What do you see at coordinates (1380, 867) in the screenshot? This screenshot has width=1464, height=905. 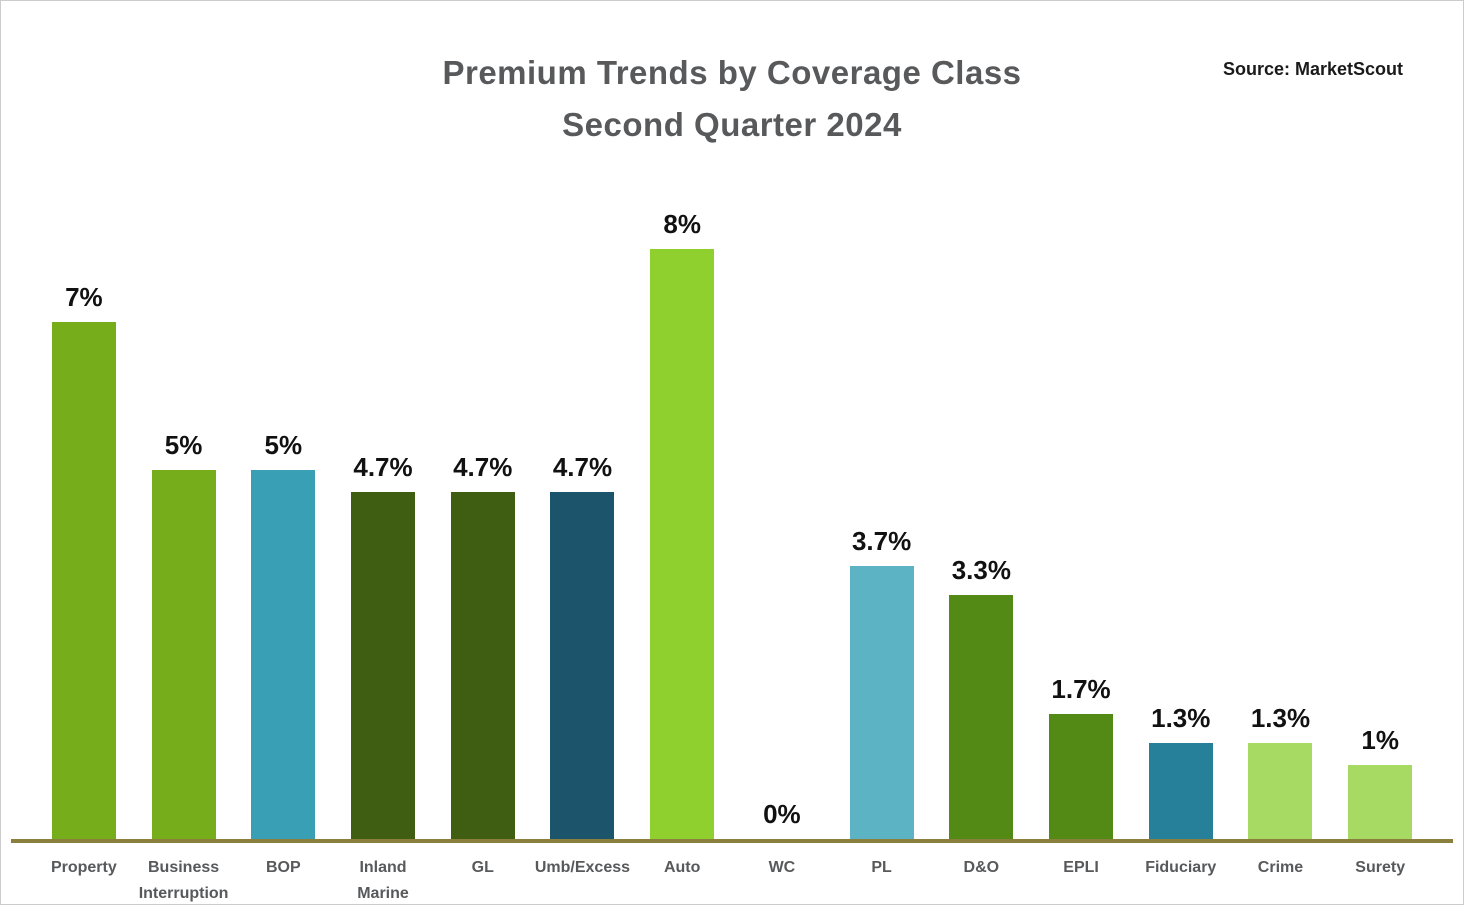 I see `category-label: Surety` at bounding box center [1380, 867].